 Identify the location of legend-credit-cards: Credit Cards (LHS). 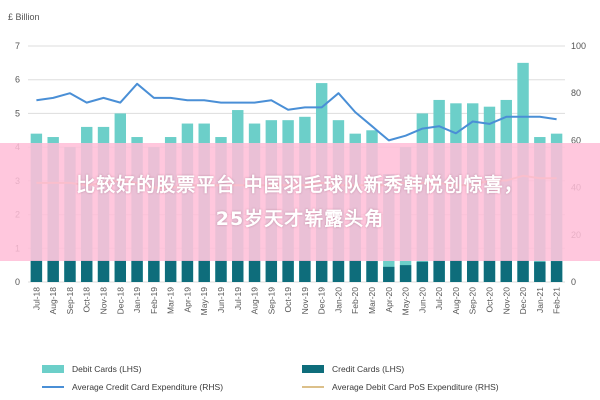
(353, 369).